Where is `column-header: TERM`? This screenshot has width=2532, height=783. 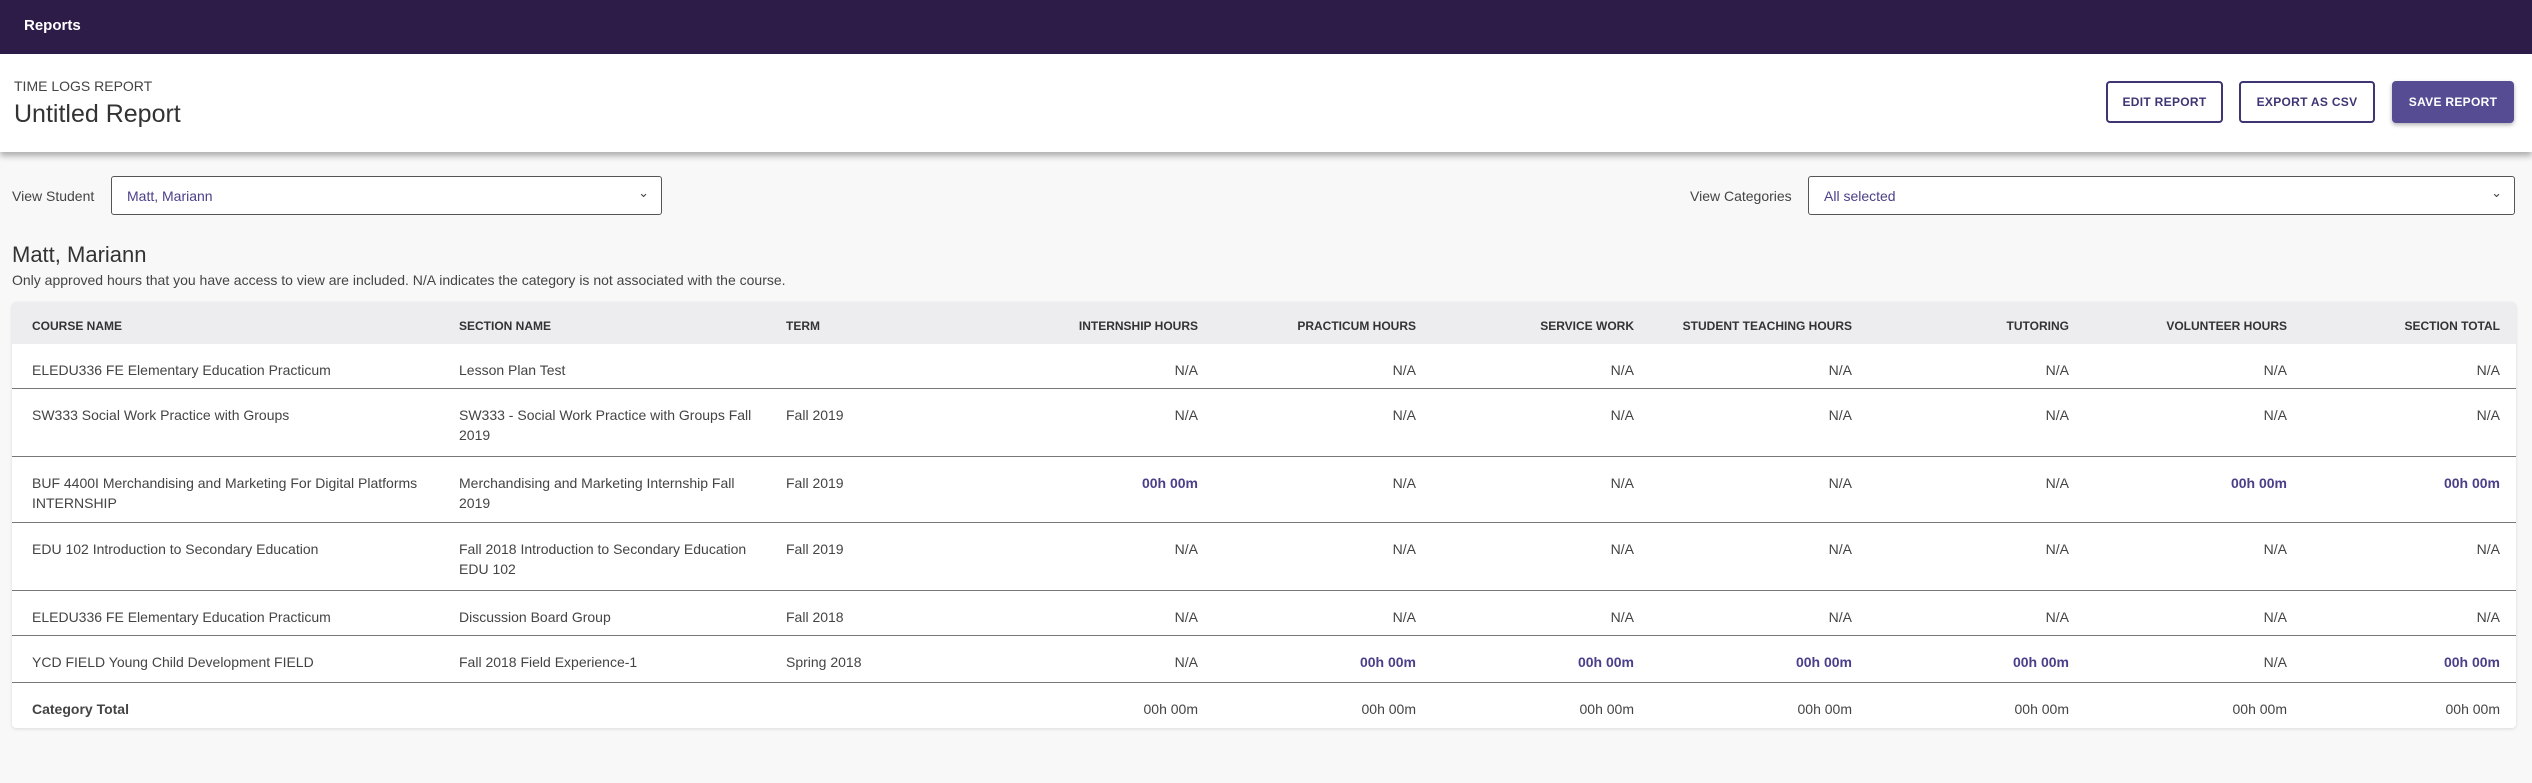
column-header: TERM is located at coordinates (803, 326).